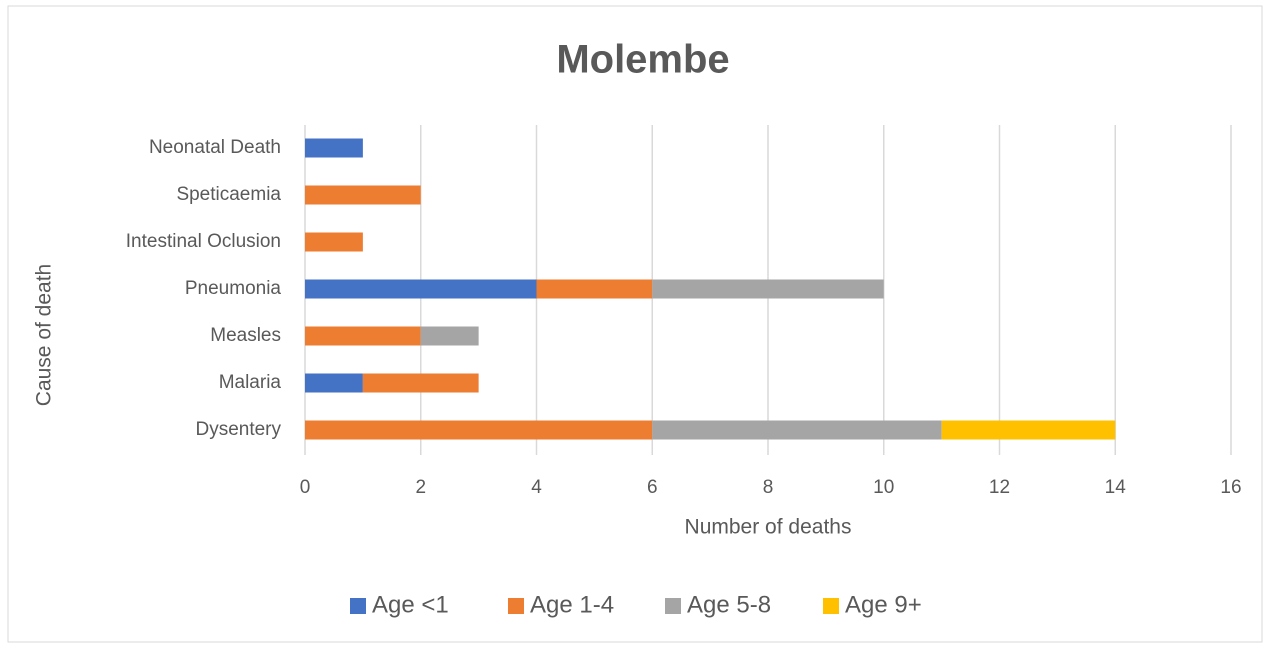 The image size is (1269, 650). What do you see at coordinates (250, 382) in the screenshot?
I see `y-tick-label: Malaria` at bounding box center [250, 382].